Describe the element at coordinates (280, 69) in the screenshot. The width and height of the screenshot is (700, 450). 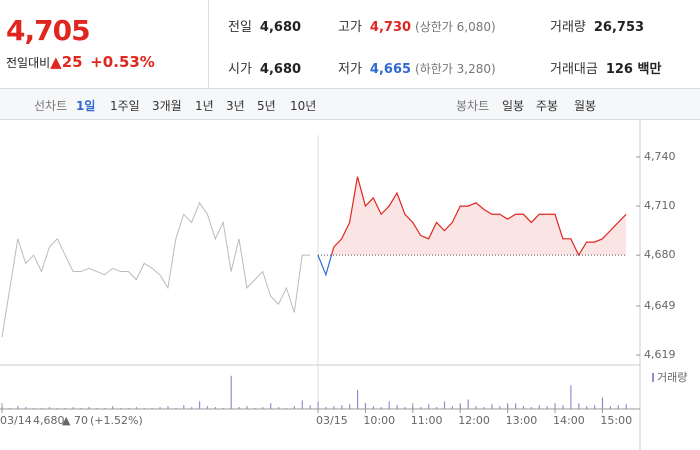
I see `stat-value: 4,680` at that location.